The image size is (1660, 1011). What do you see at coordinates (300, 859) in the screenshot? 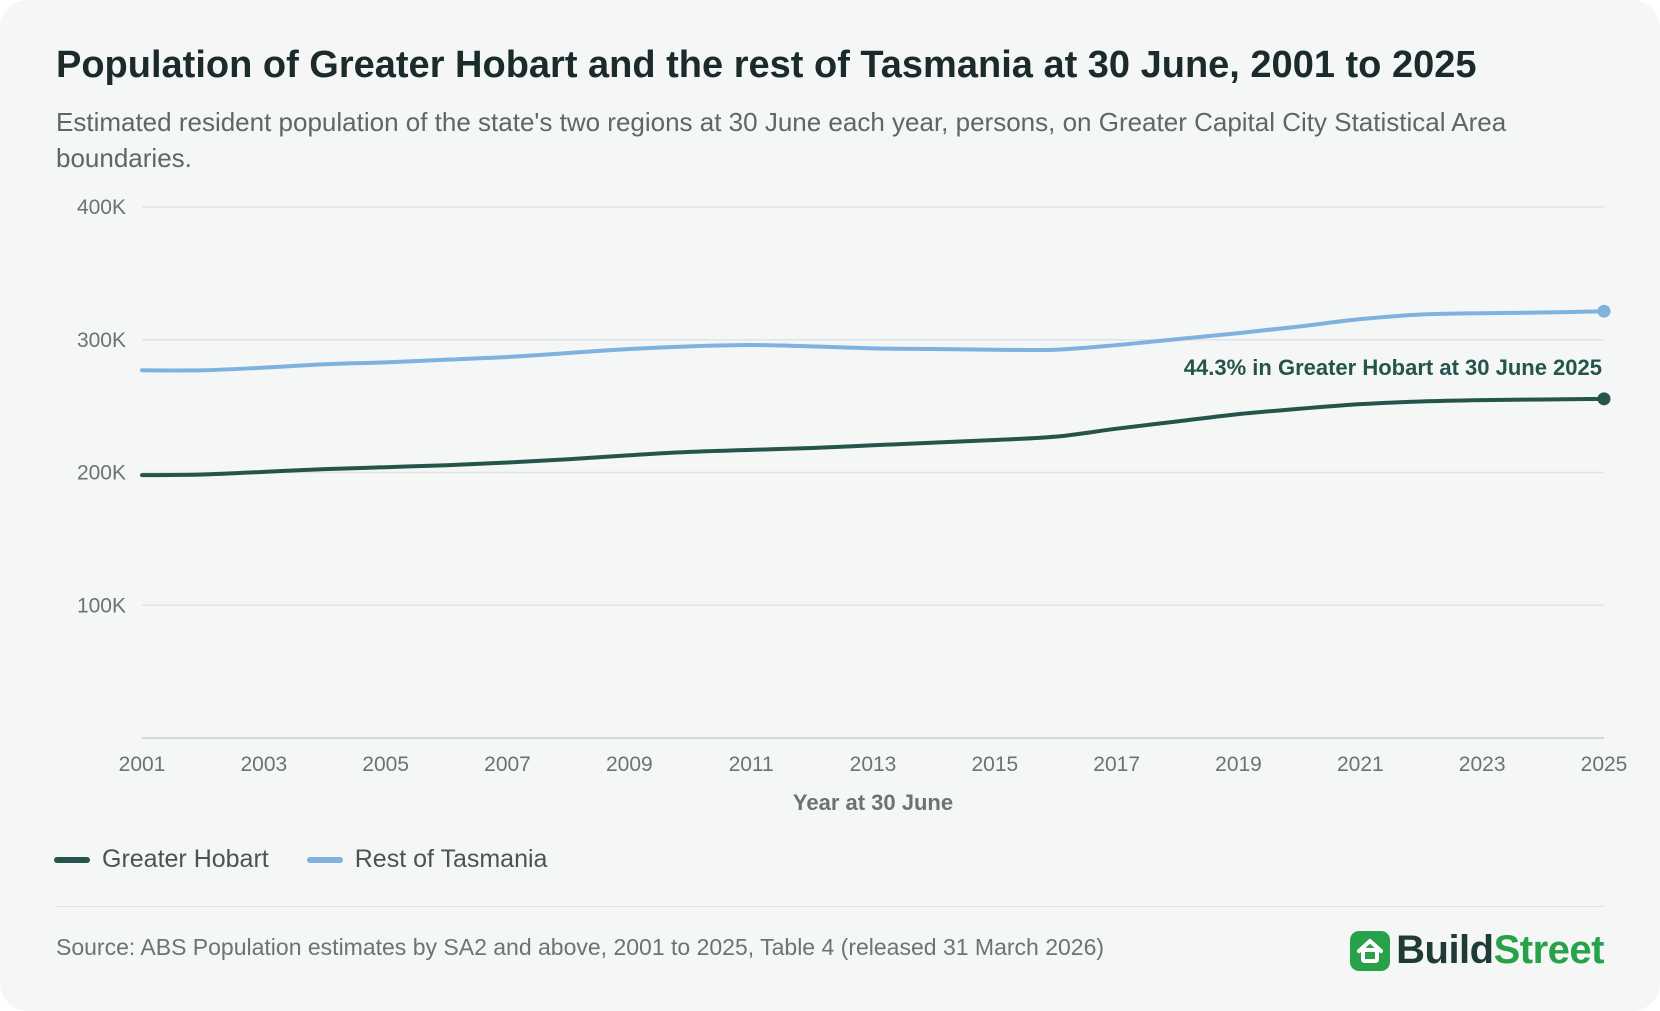
I see `legend: Greater Hobart Rest of Tasmania` at bounding box center [300, 859].